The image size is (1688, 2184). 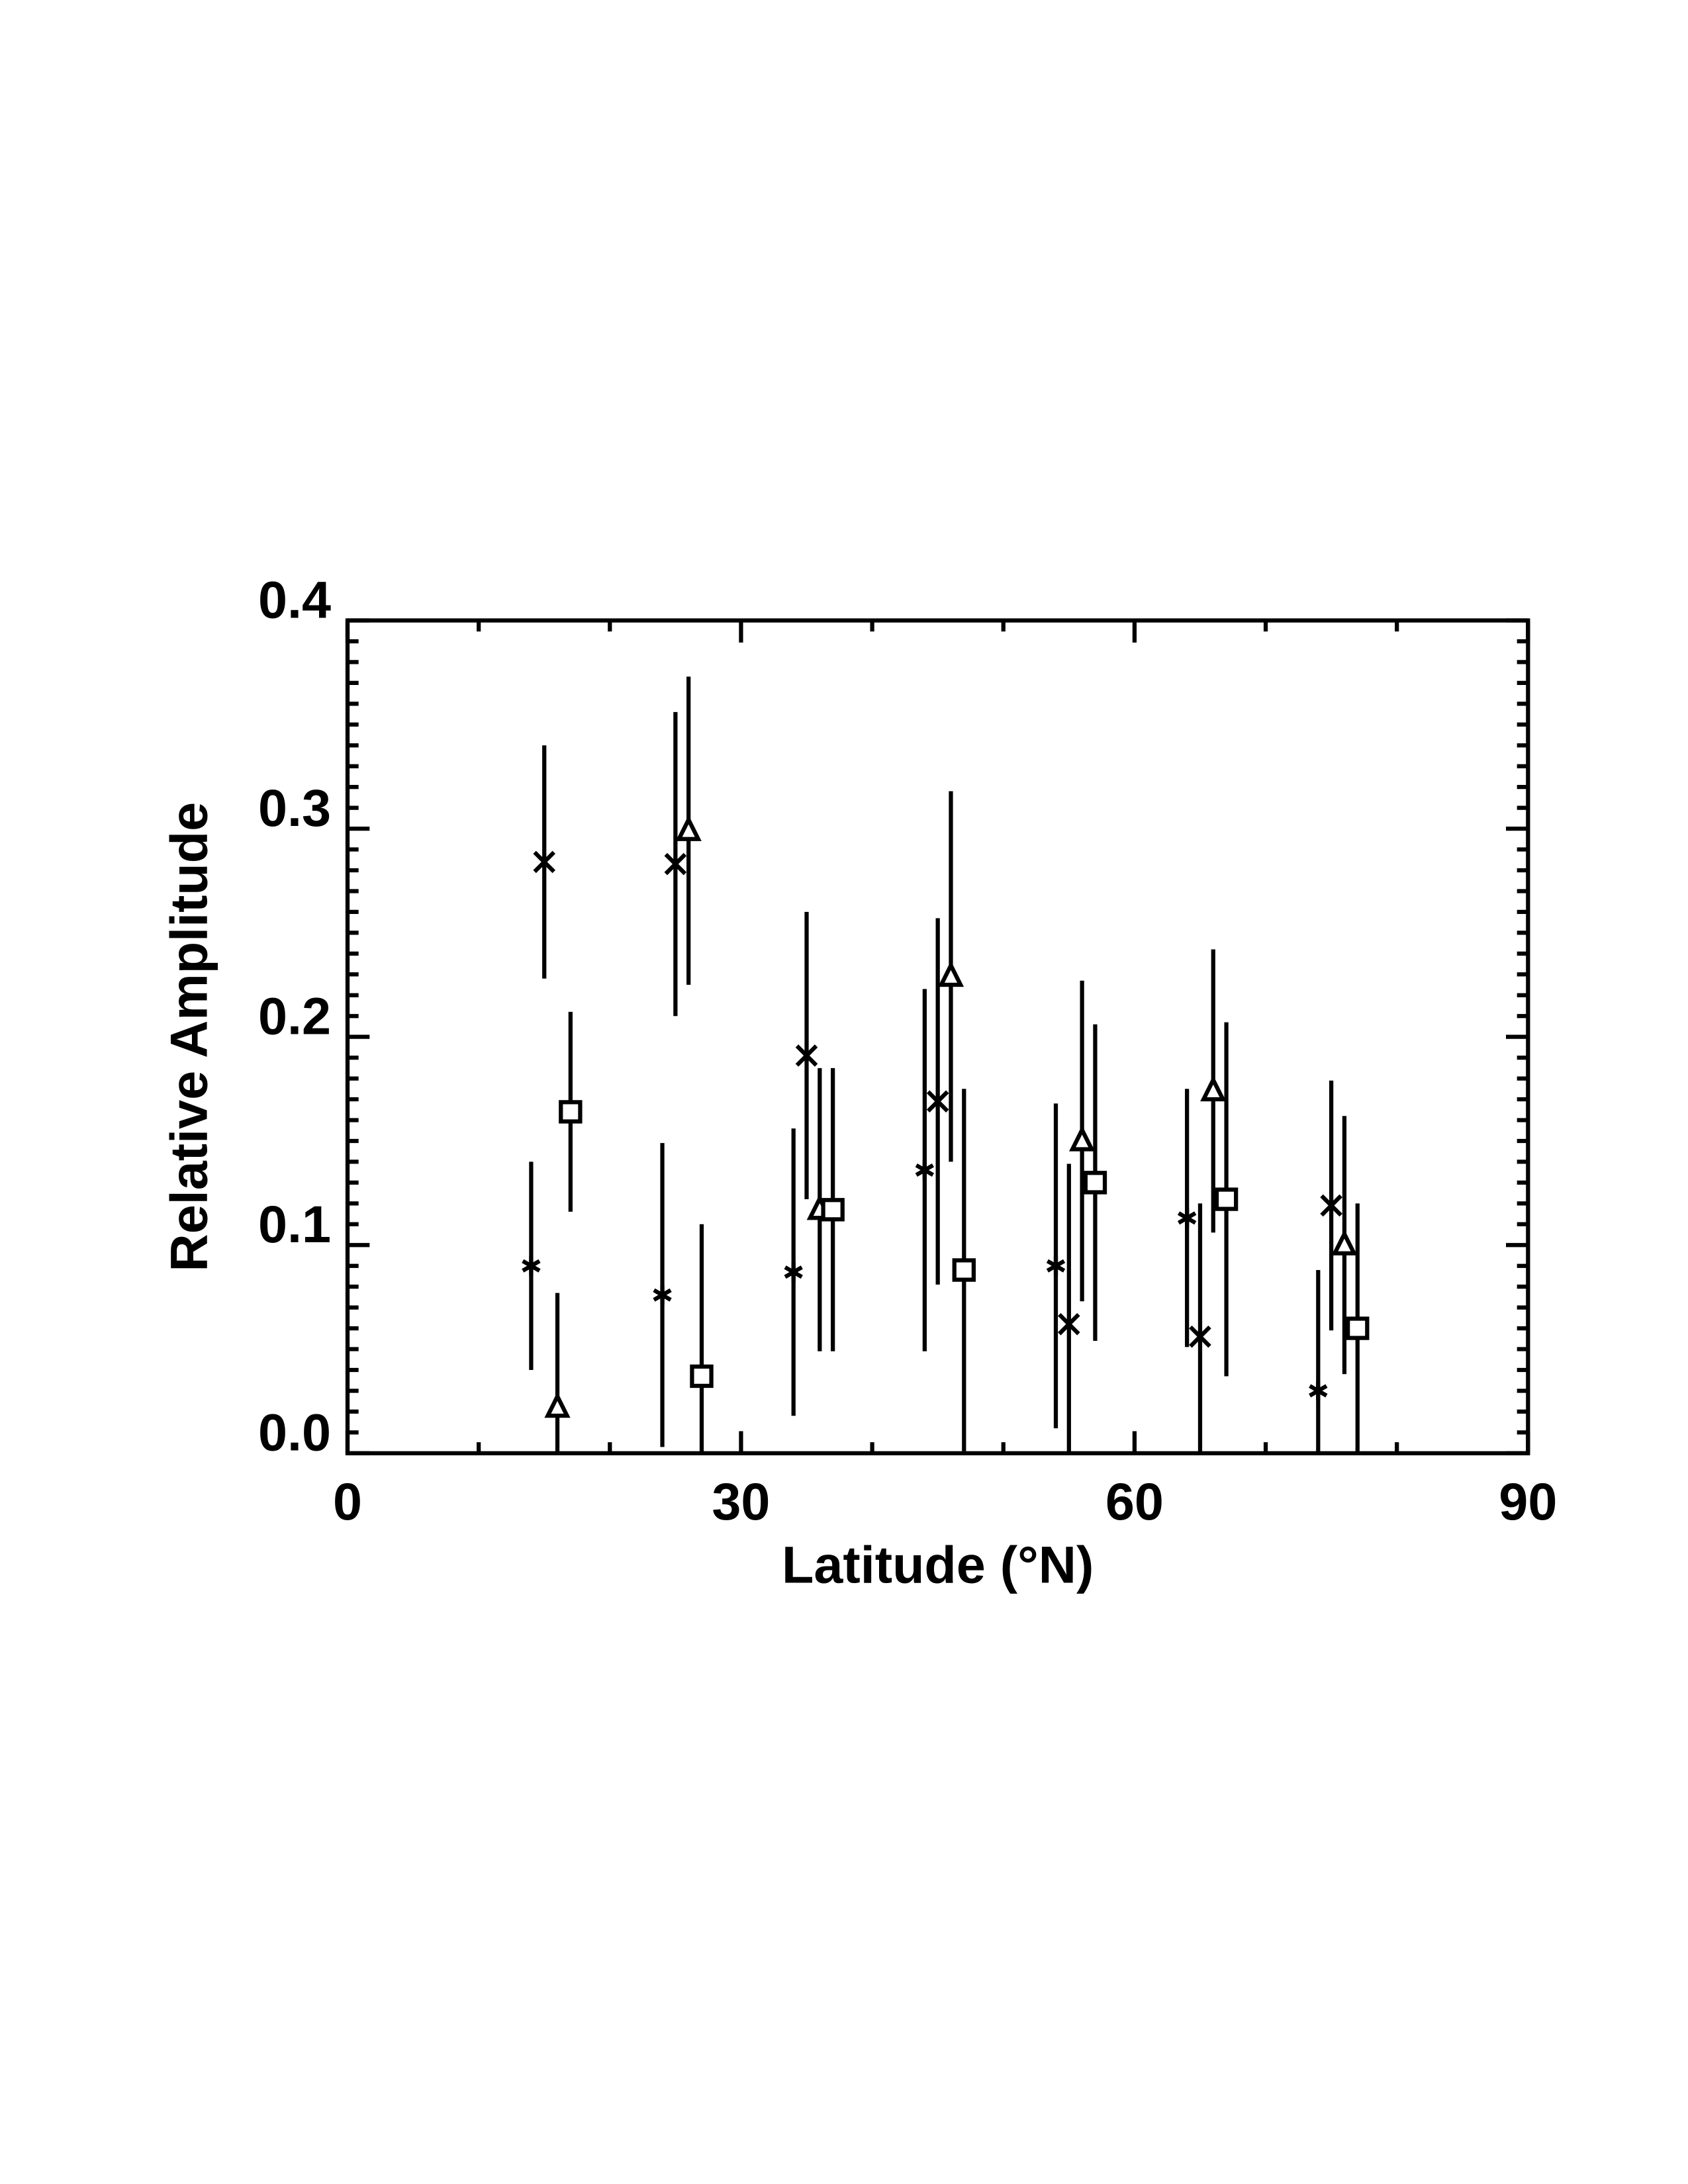 I want to click on y-tick-label: 0.2, so click(x=294, y=1017).